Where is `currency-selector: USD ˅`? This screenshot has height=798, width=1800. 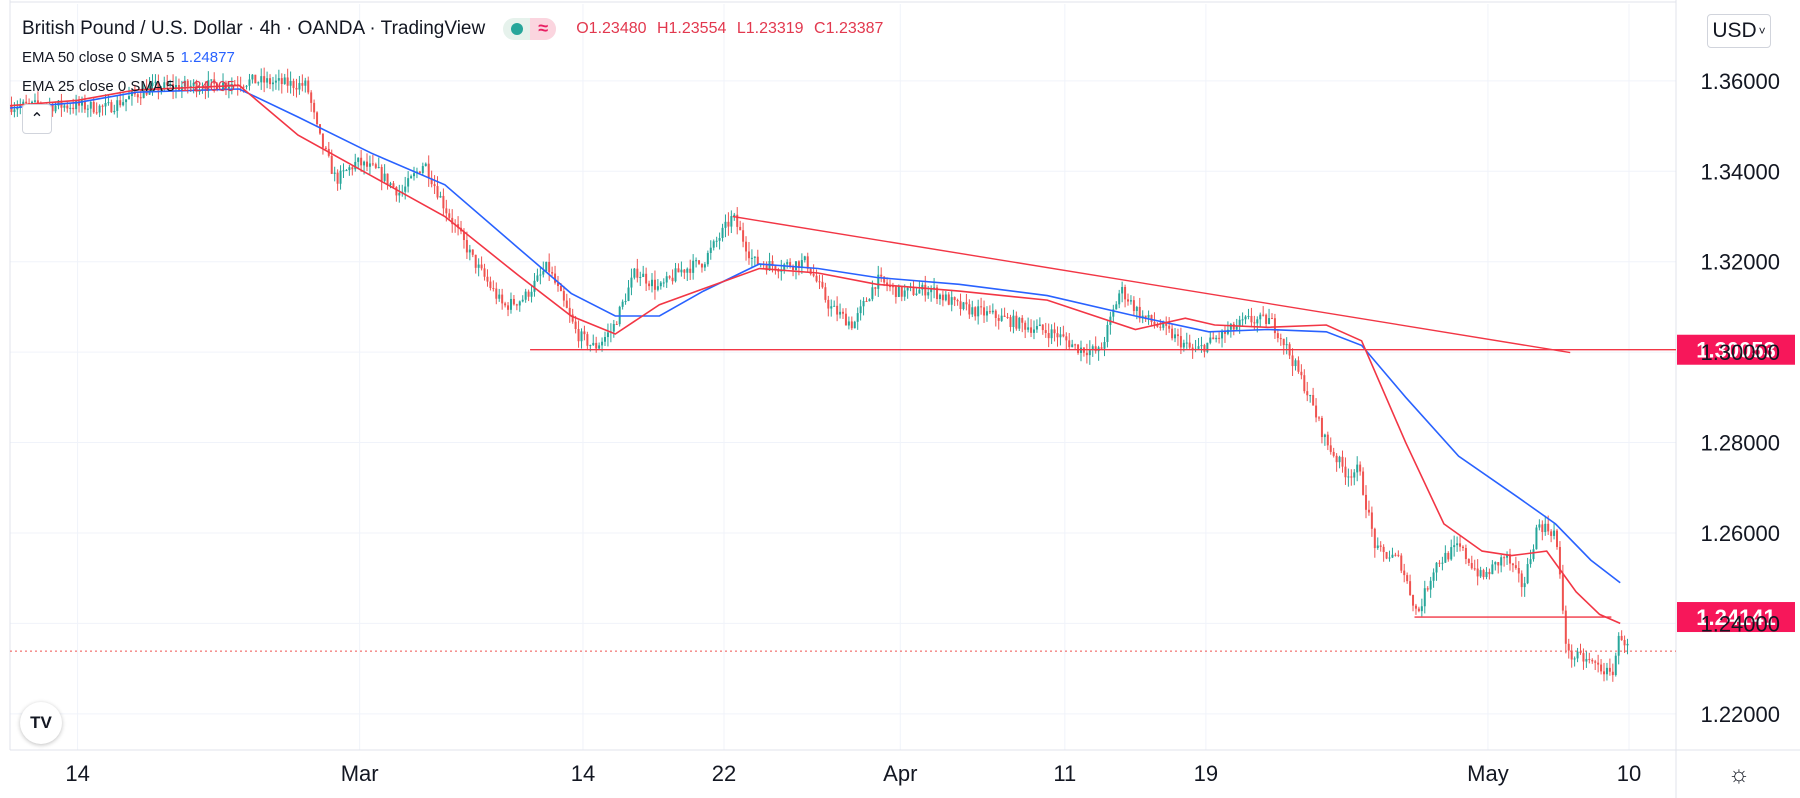 currency-selector: USD ˅ is located at coordinates (1739, 31).